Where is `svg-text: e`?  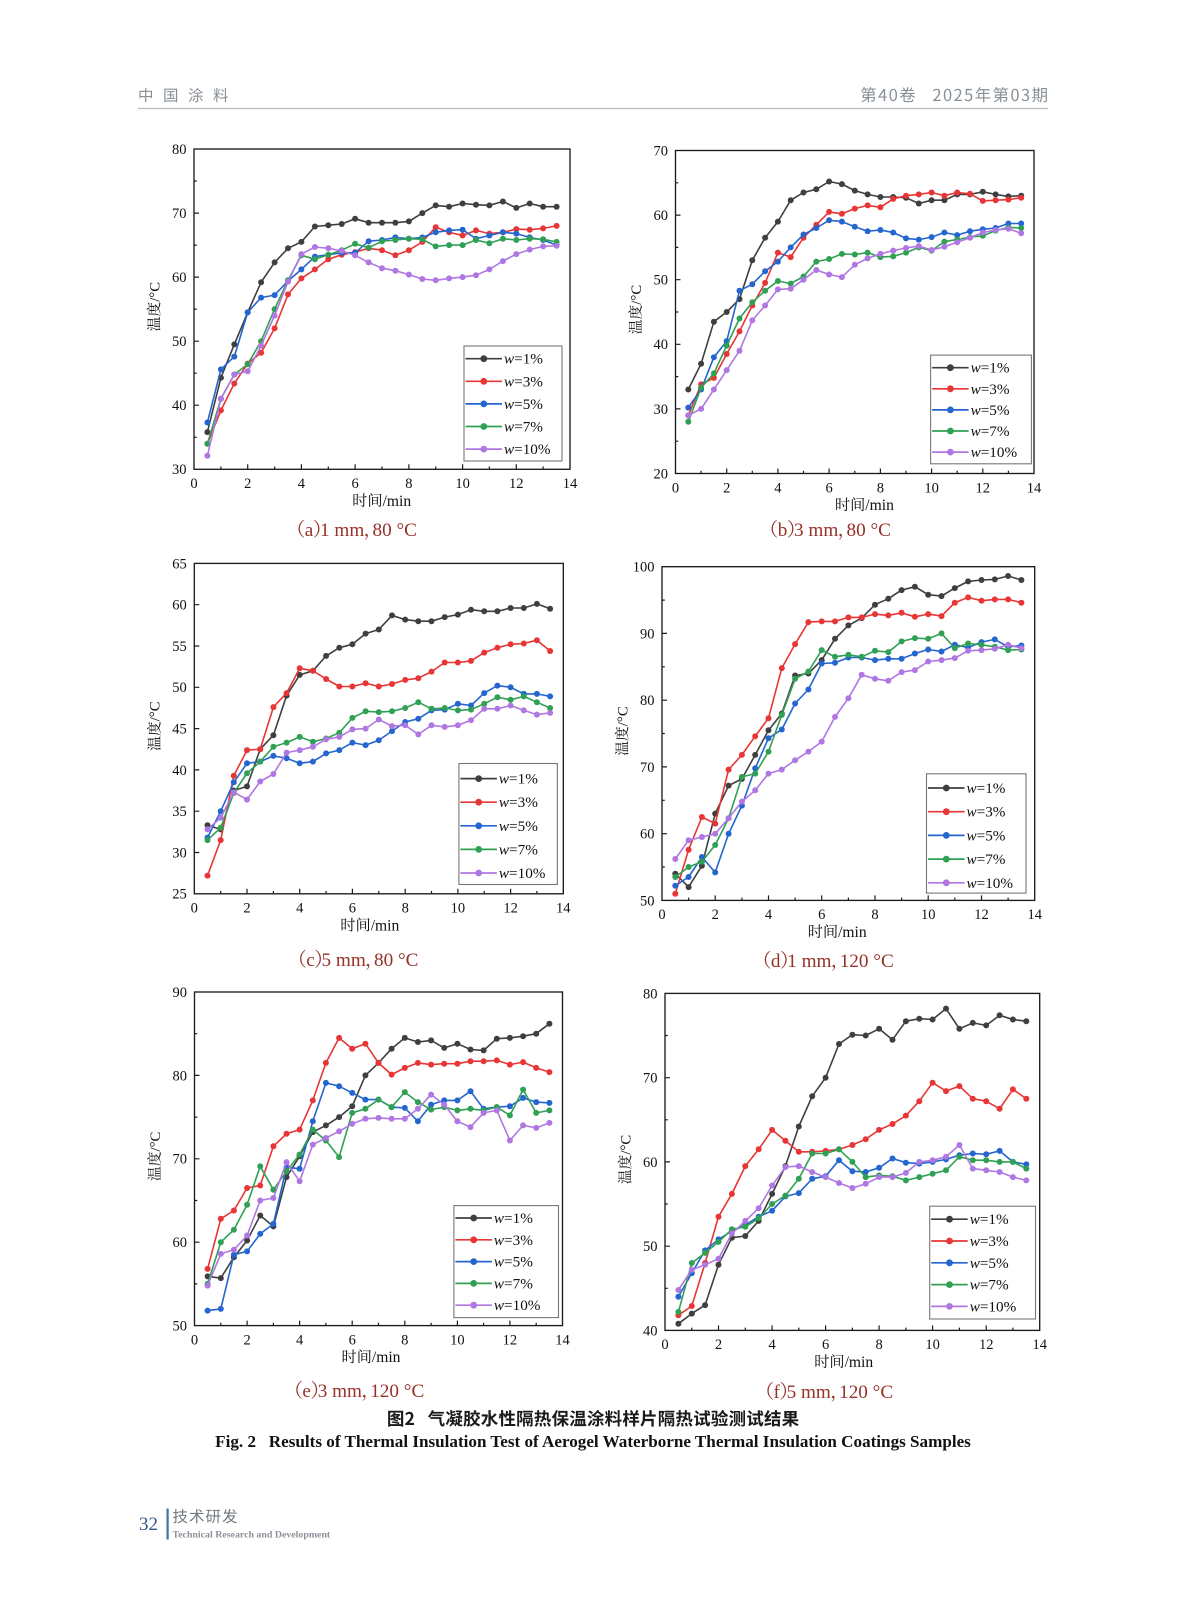 svg-text: e is located at coordinates (306, 1391).